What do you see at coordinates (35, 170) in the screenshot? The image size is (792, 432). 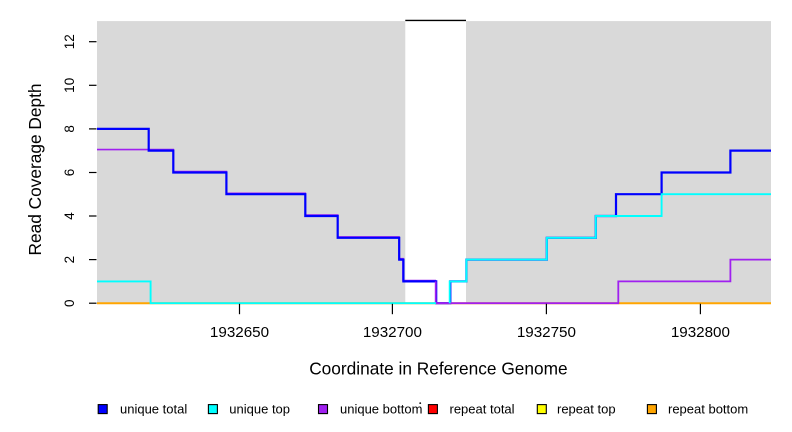 I see `svg-text: Read Coverage Depth` at bounding box center [35, 170].